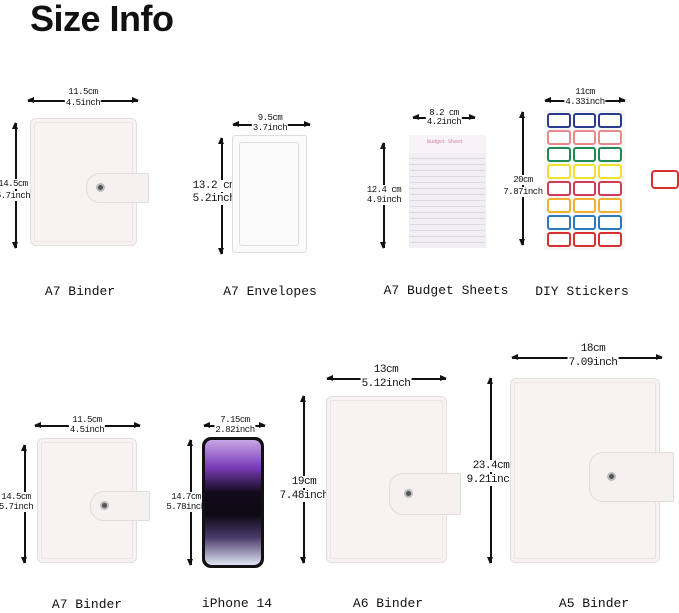 The height and width of the screenshot is (613, 679). What do you see at coordinates (186, 497) in the screenshot?
I see `height-cm: 14.7cm` at bounding box center [186, 497].